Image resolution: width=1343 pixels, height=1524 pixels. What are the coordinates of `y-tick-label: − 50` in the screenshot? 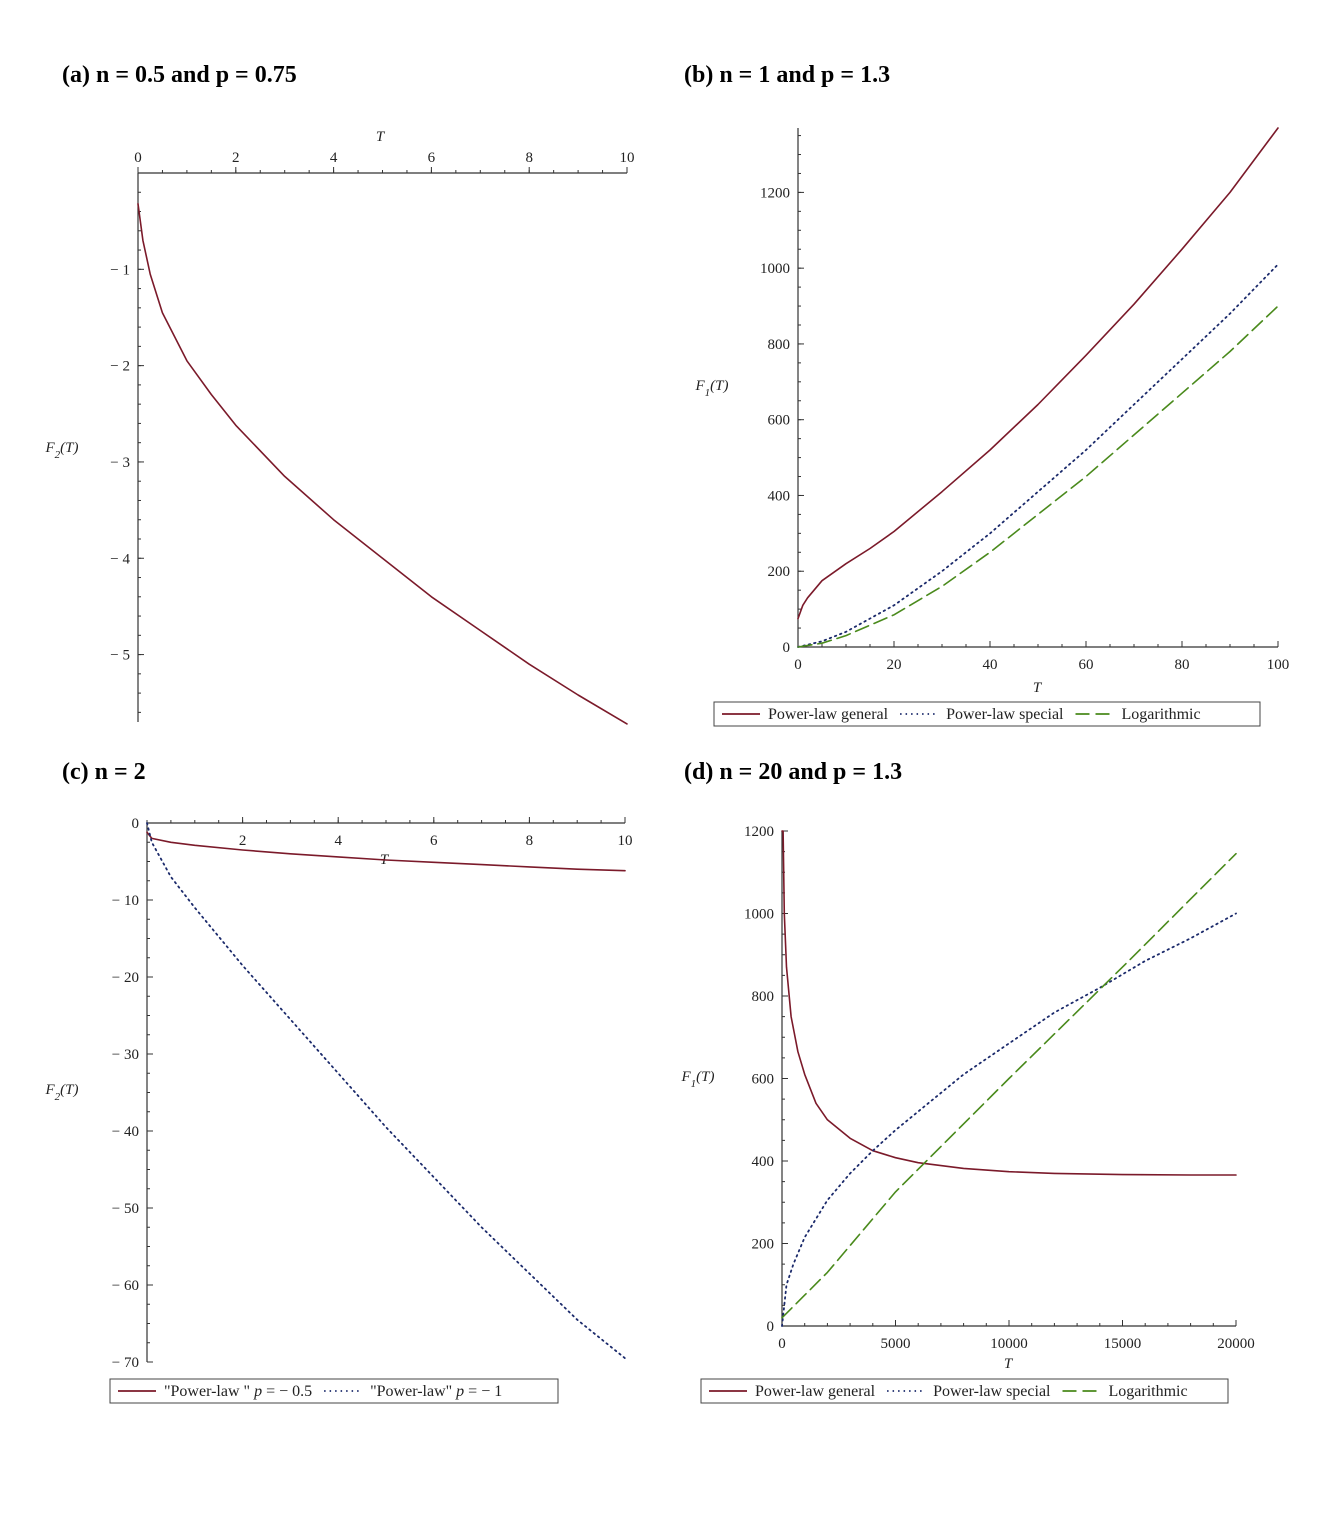 It's located at (125, 1209).